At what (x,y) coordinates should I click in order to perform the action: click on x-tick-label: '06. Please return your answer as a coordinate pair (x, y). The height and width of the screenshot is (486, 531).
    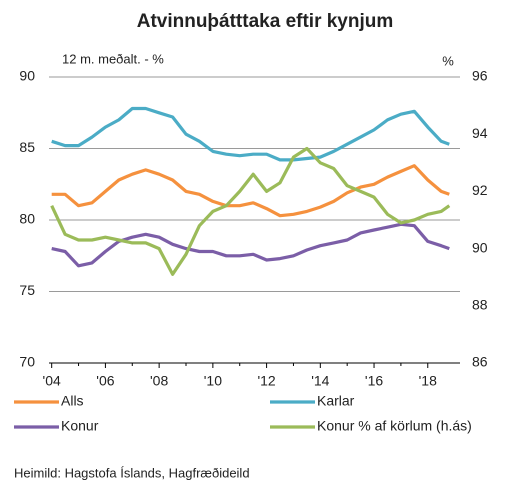
    Looking at the image, I should click on (105, 381).